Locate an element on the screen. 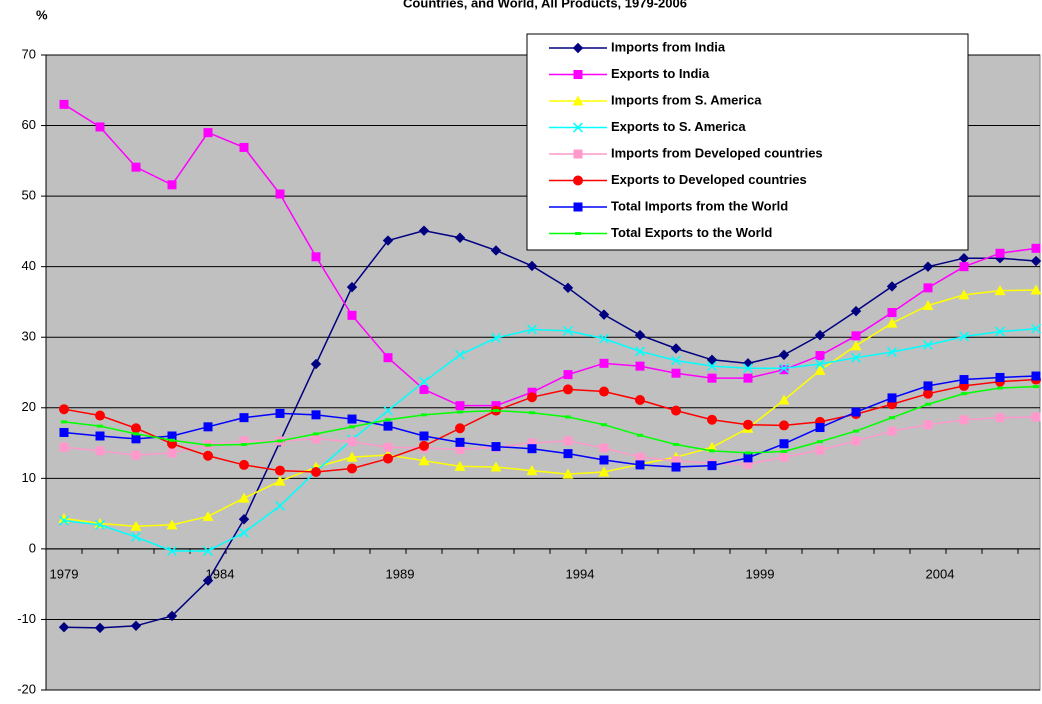 The width and height of the screenshot is (1042, 704). legend-label: Total Imports from the World is located at coordinates (699, 205).